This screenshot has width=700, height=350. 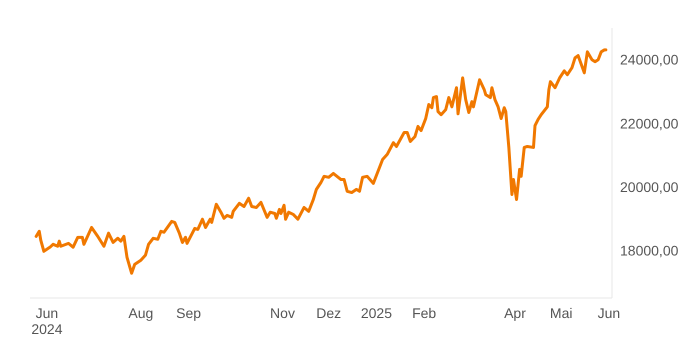 I want to click on y-tick-label: 20000,00, so click(x=649, y=186).